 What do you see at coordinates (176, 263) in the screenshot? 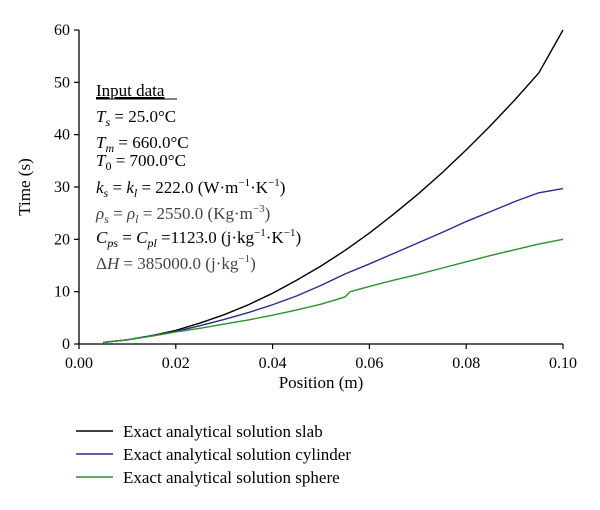
I see `annotation-dh: ΔH = 385000.0 (j·kg−1)` at bounding box center [176, 263].